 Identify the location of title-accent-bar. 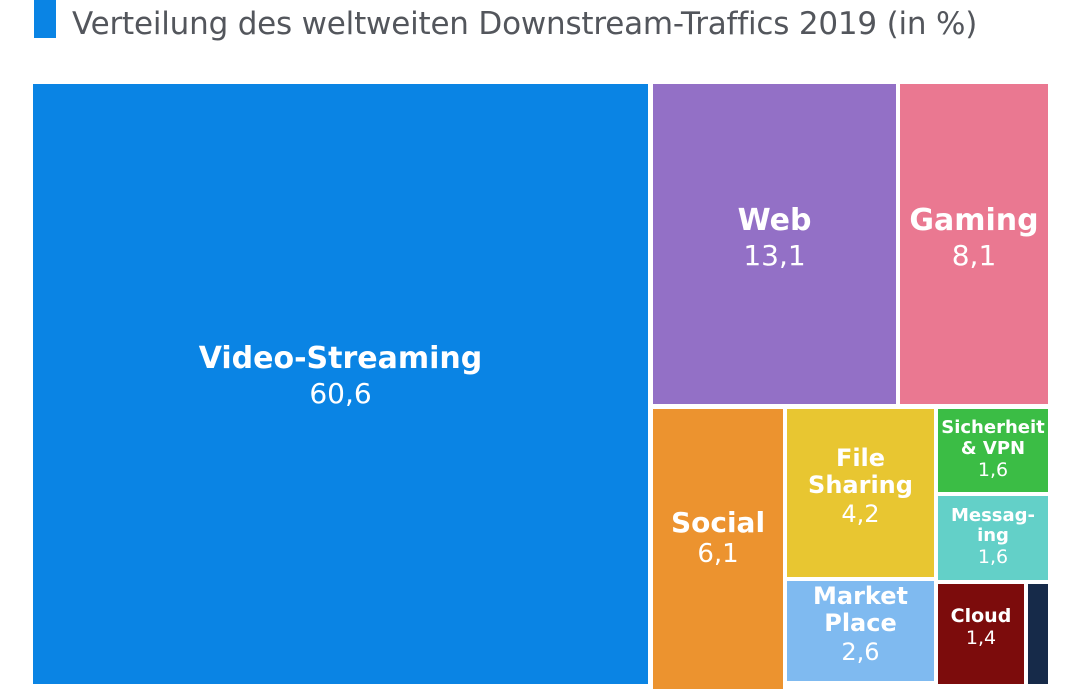
(45, 19).